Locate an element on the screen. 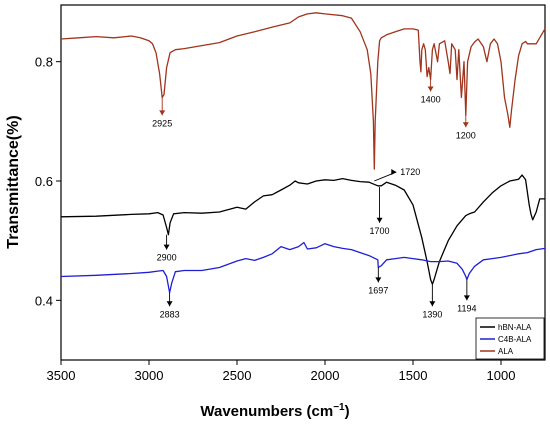 The height and width of the screenshot is (425, 550). x-tick-label-1000: 1000 is located at coordinates (501, 375).